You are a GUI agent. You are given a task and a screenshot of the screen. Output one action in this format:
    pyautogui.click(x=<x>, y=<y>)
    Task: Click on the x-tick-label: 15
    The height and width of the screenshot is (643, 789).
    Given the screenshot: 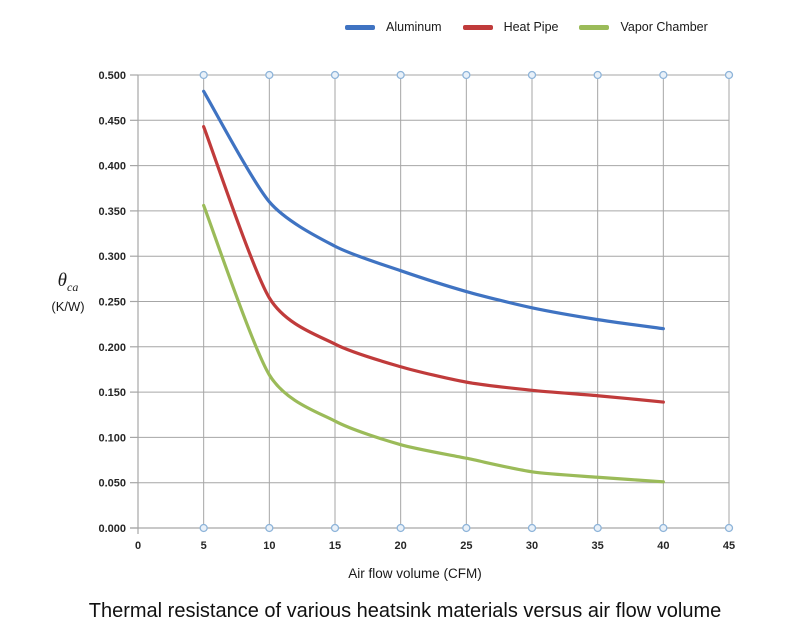 What is the action you would take?
    pyautogui.click(x=335, y=546)
    